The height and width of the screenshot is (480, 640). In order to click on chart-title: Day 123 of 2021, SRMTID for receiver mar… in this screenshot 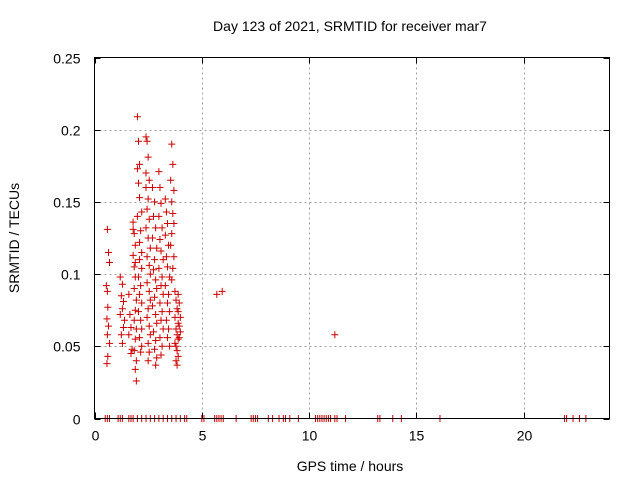, I will do `click(350, 26)`.